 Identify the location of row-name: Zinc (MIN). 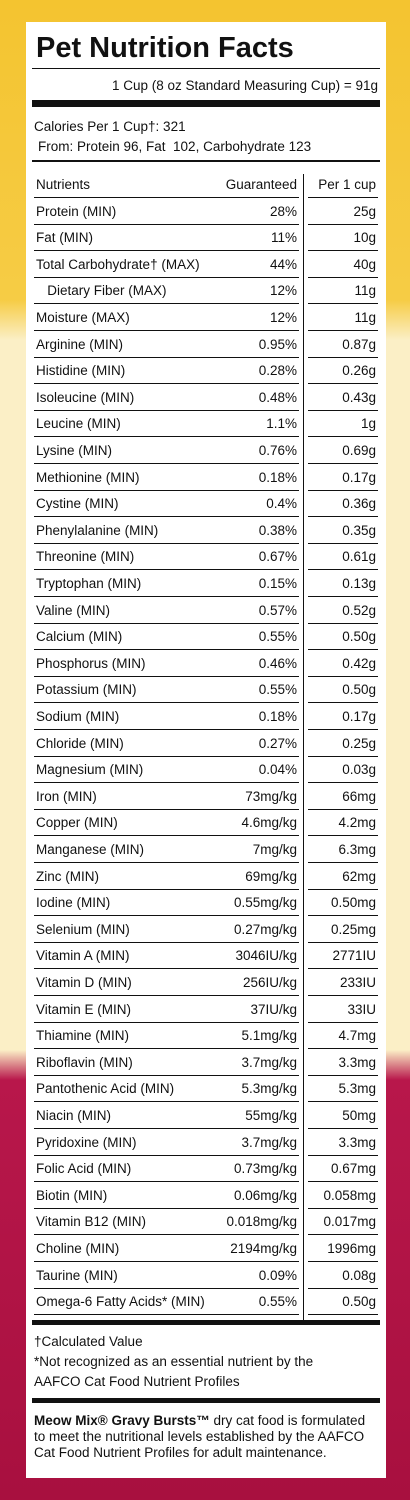
(67, 876).